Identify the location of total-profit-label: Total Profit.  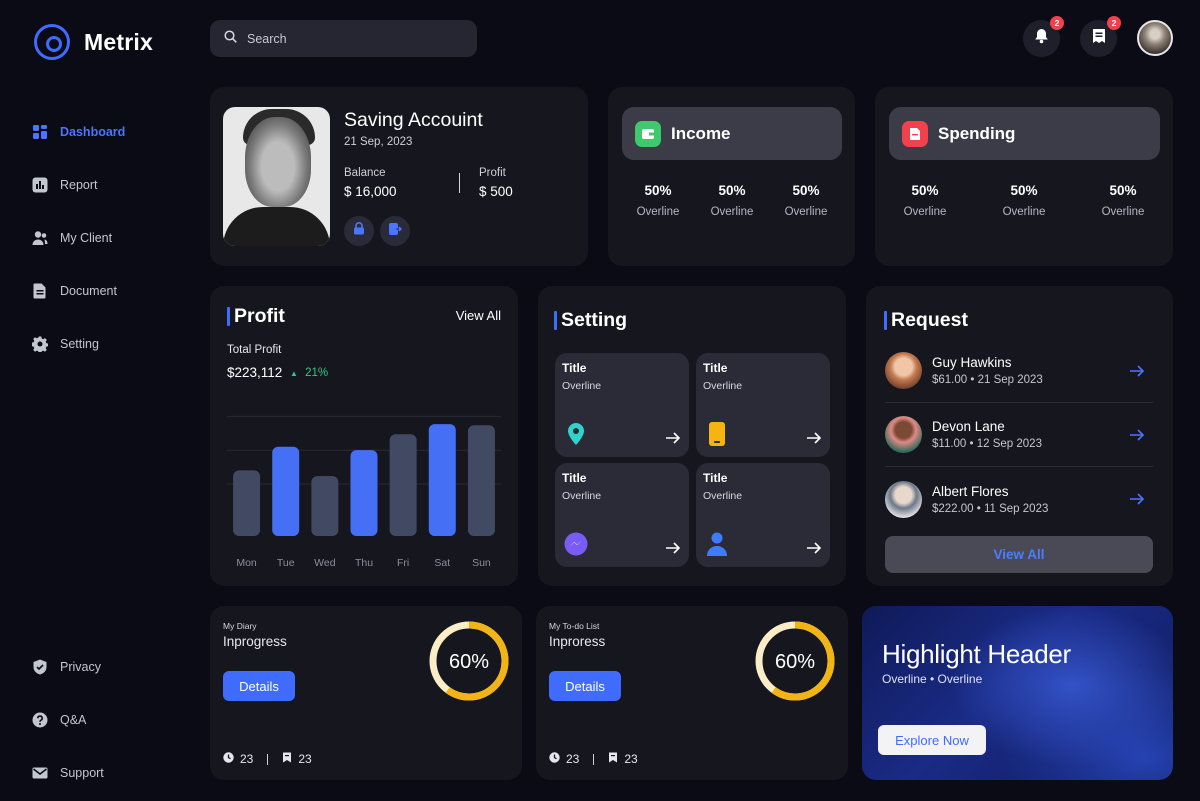
(254, 350).